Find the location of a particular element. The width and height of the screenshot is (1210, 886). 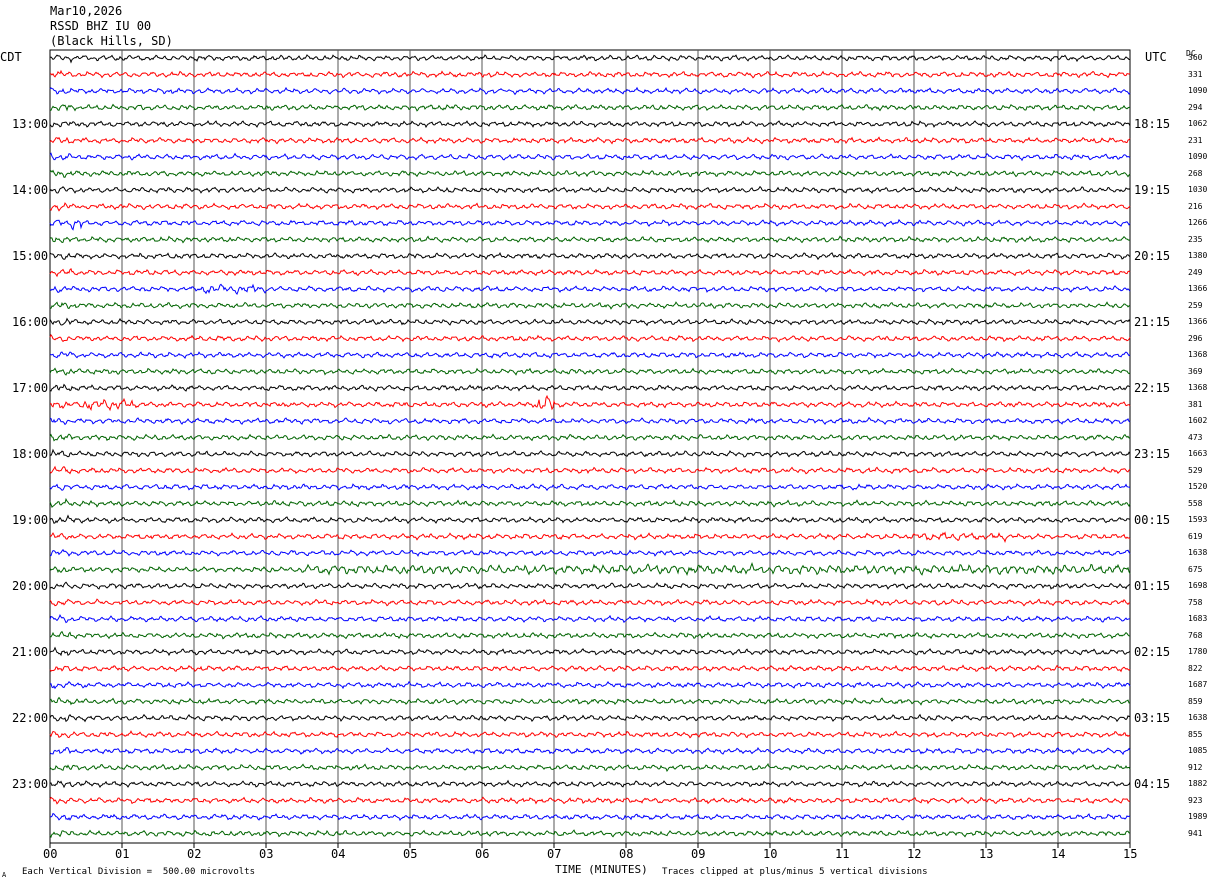

dc-value-label: 369 is located at coordinates (1195, 371).